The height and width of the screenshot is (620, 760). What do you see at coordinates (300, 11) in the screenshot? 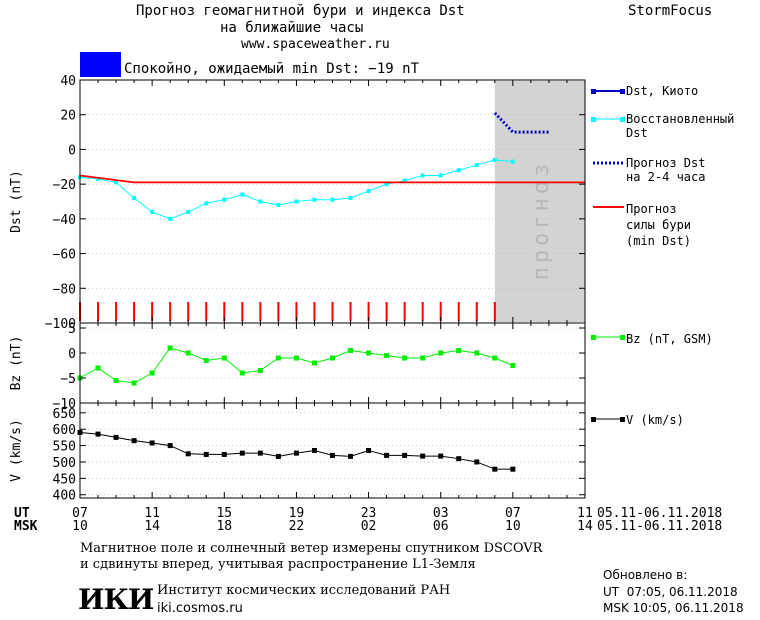
I see `title-line-1: Прогноз геомагнитной бури и индекса Dst` at bounding box center [300, 11].